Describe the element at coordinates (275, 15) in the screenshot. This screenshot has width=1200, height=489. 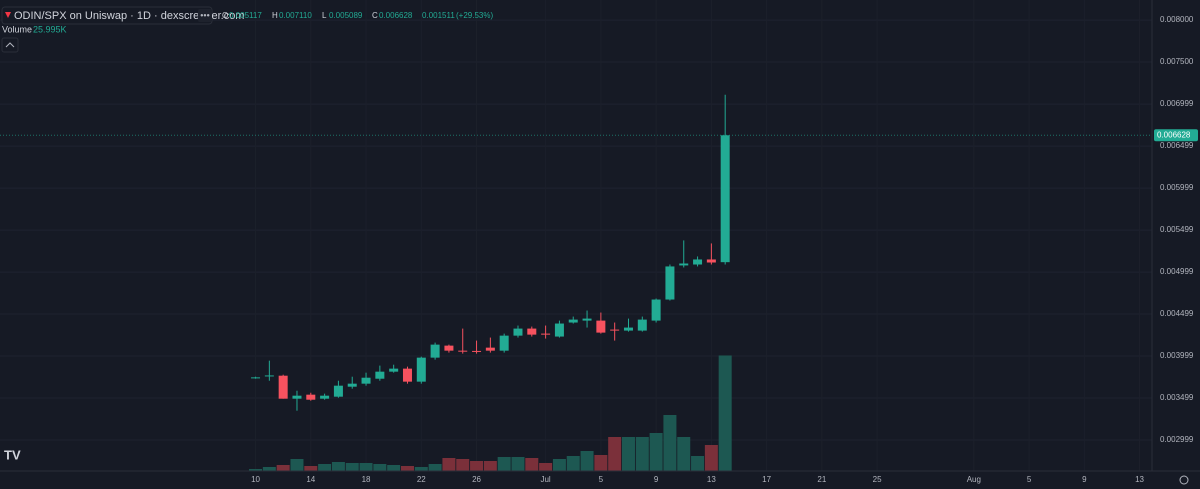
I see `legend-key: H` at that location.